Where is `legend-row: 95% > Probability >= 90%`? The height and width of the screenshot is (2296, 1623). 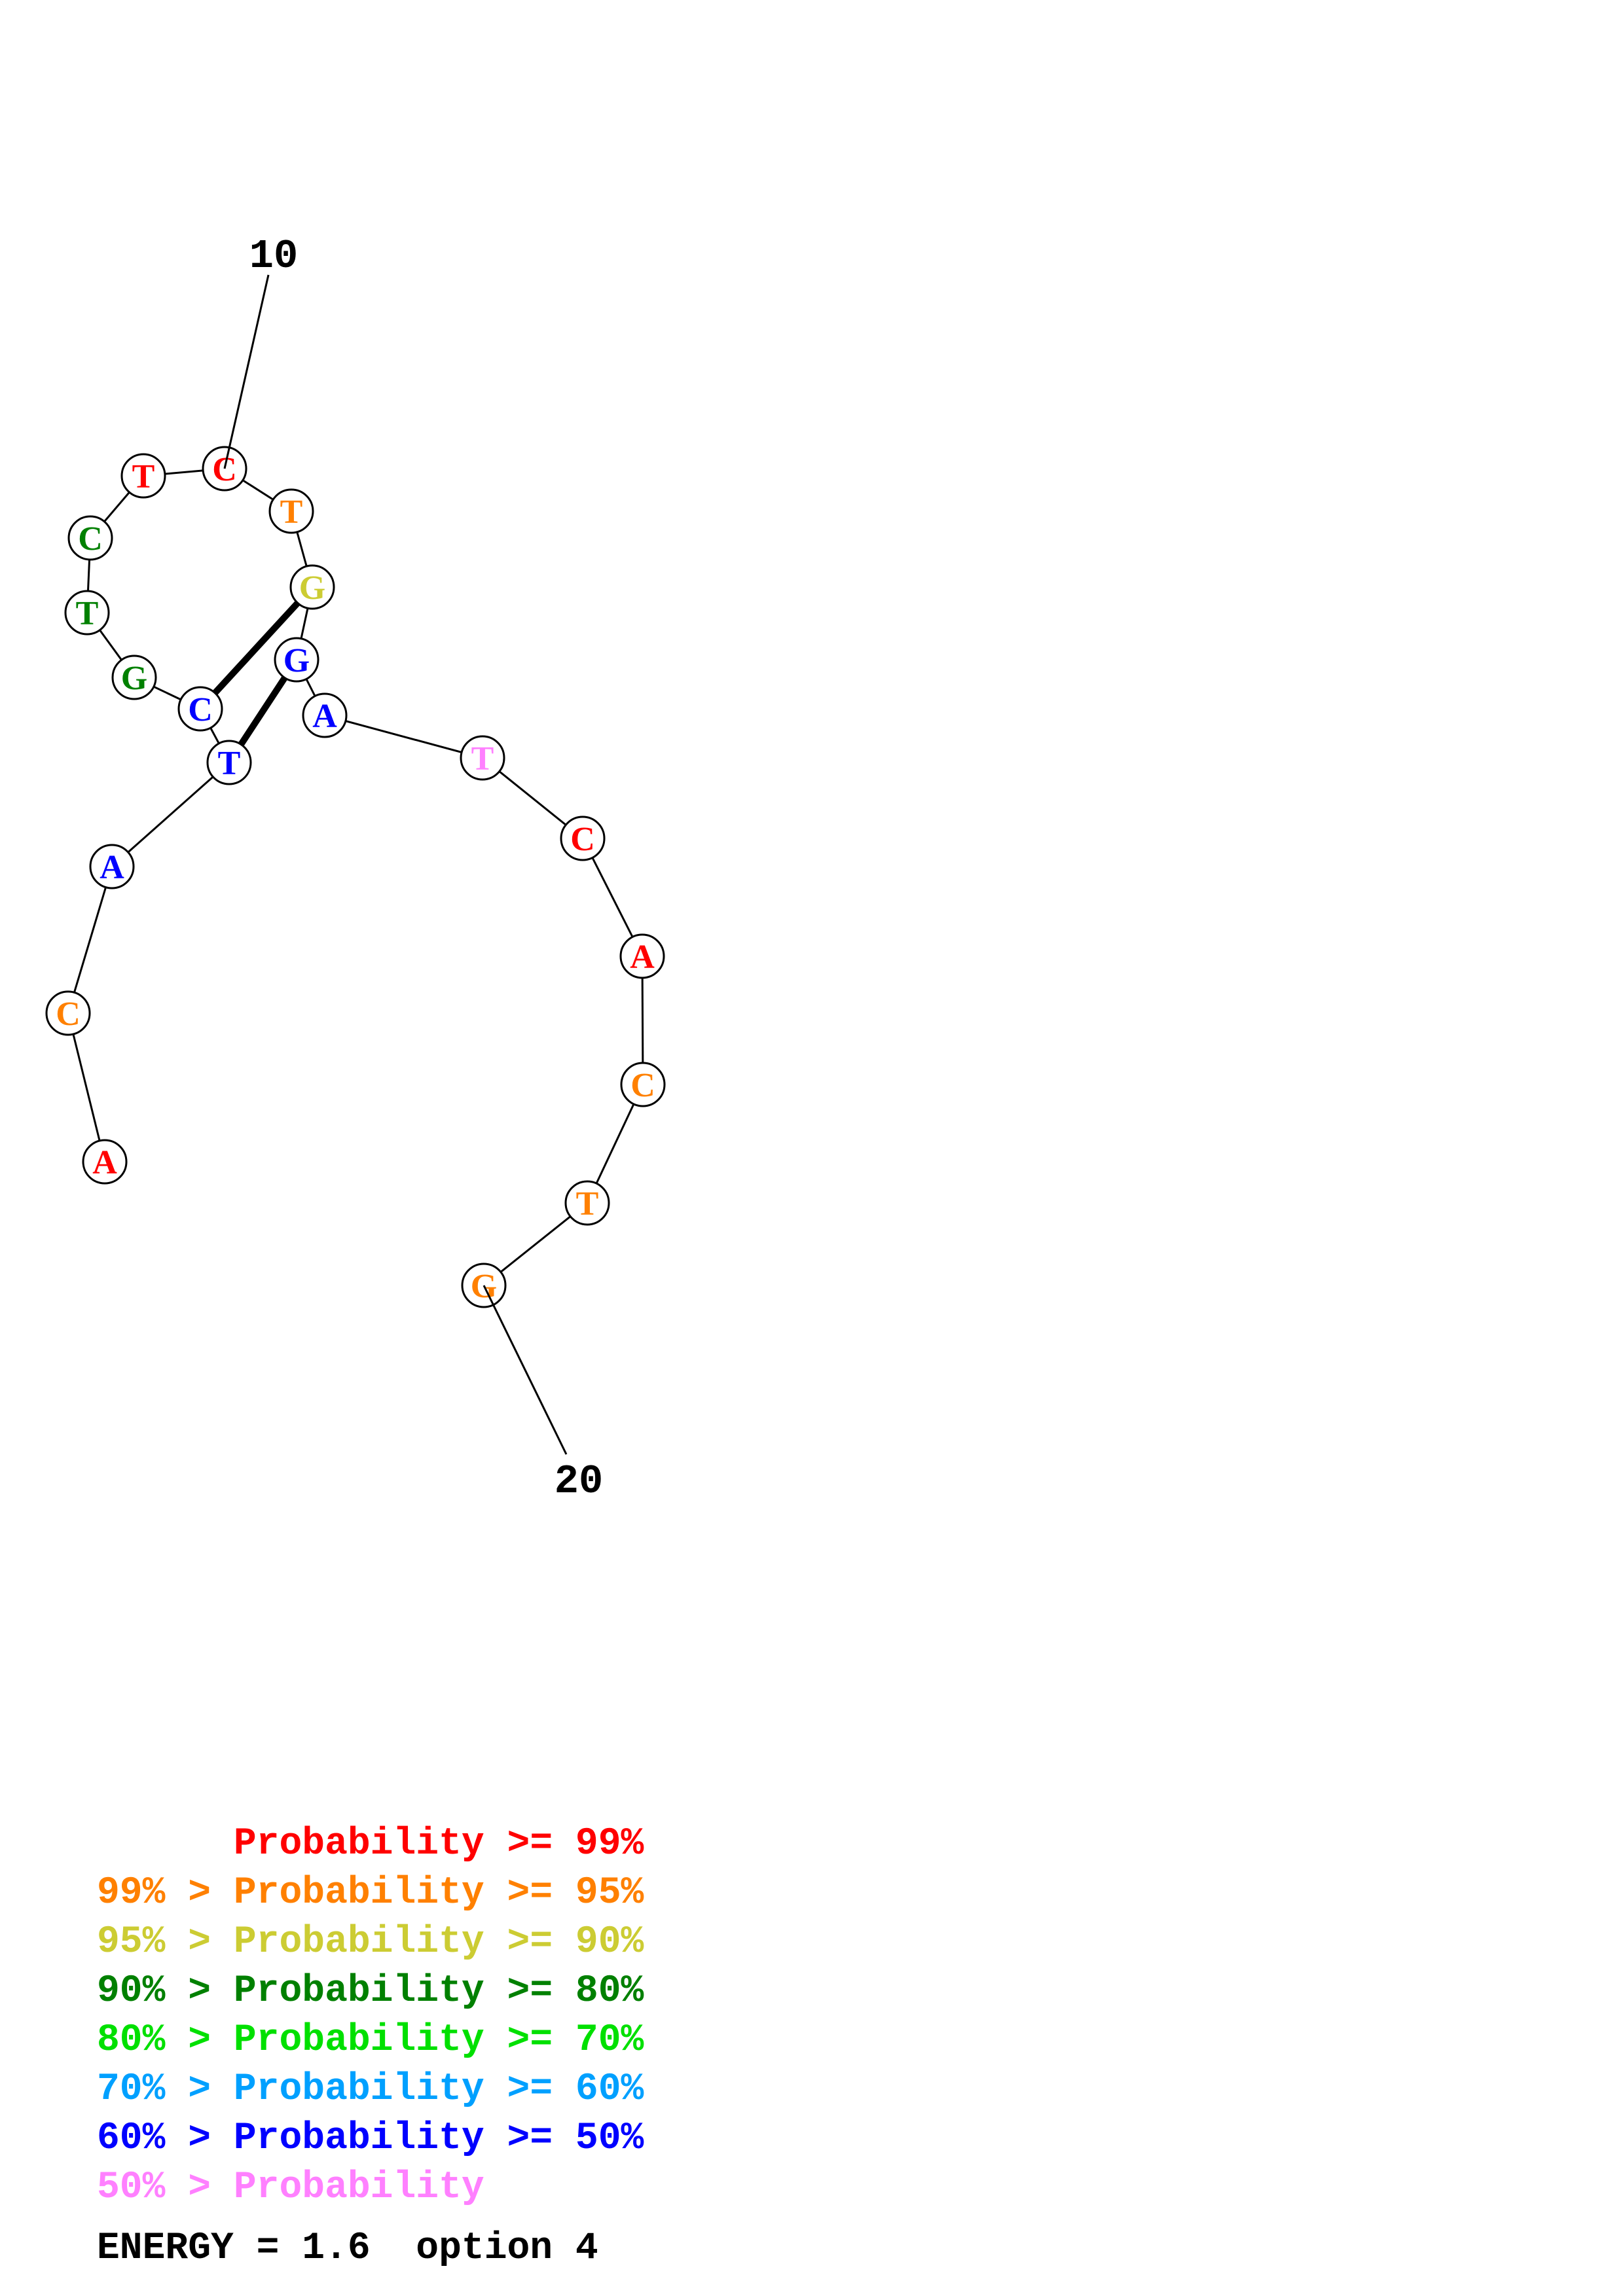
legend-row: 95% > Probability >= 90% is located at coordinates (370, 1942).